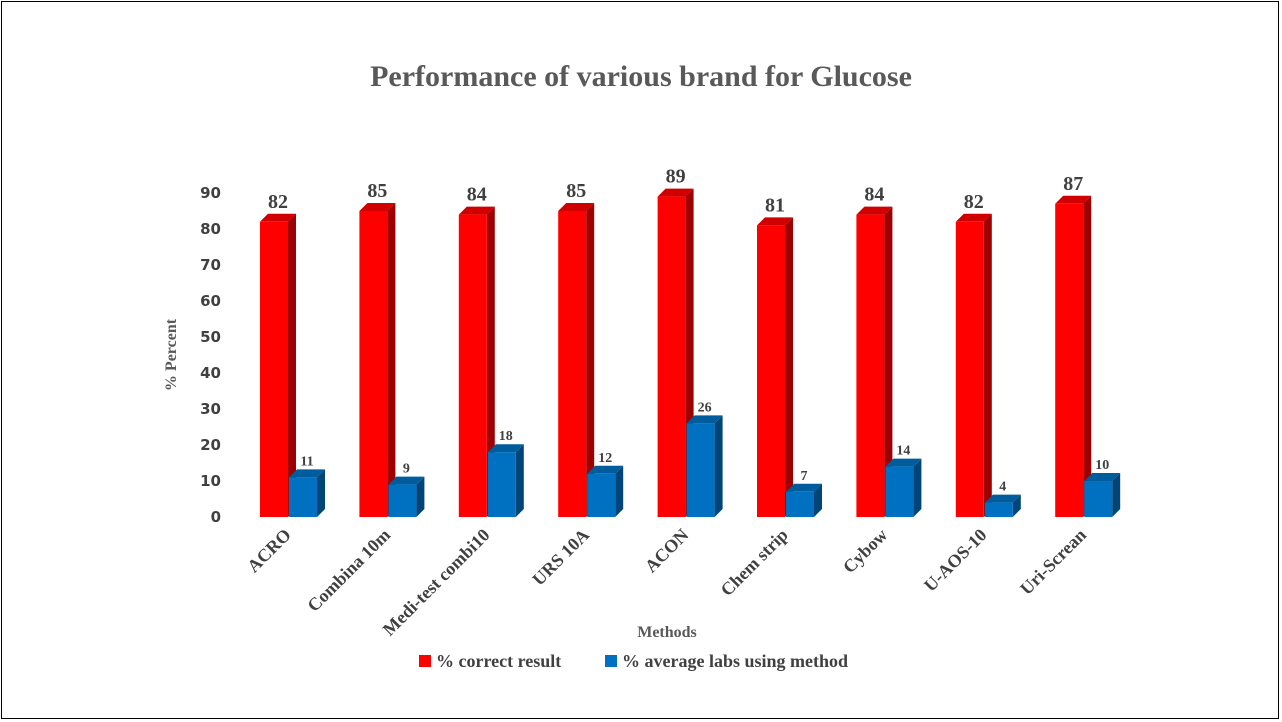 Image resolution: width=1282 pixels, height=722 pixels. I want to click on data-label-average-labs: 26, so click(705, 407).